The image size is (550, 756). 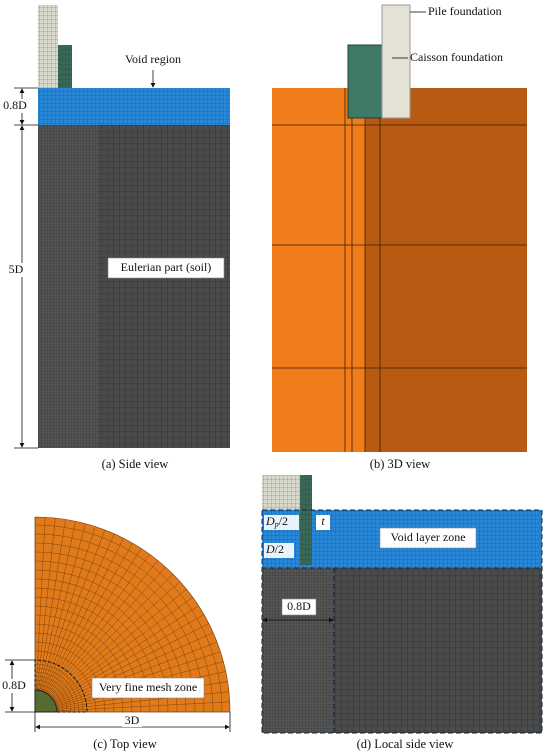 I want to click on caption: (b) 3D view, so click(x=400, y=464).